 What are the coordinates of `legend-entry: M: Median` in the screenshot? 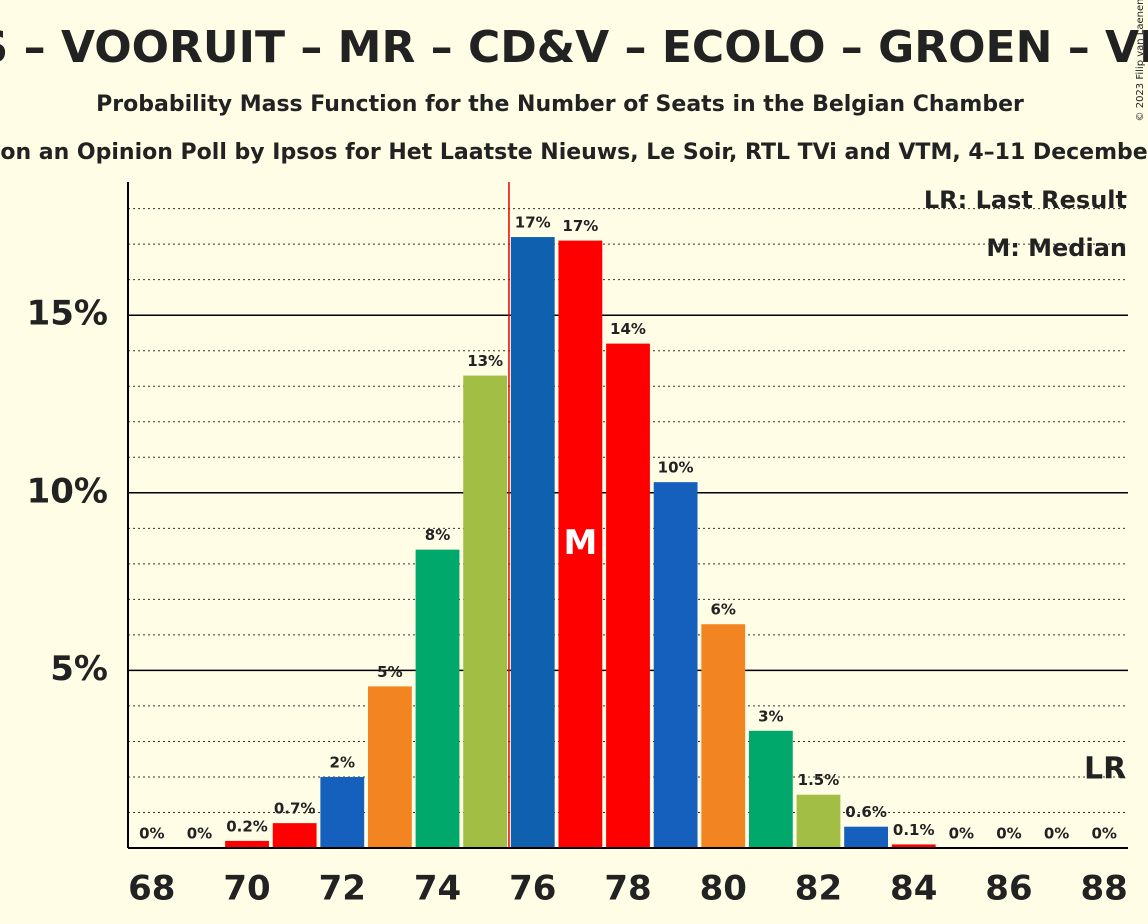 It's located at (1056, 248).